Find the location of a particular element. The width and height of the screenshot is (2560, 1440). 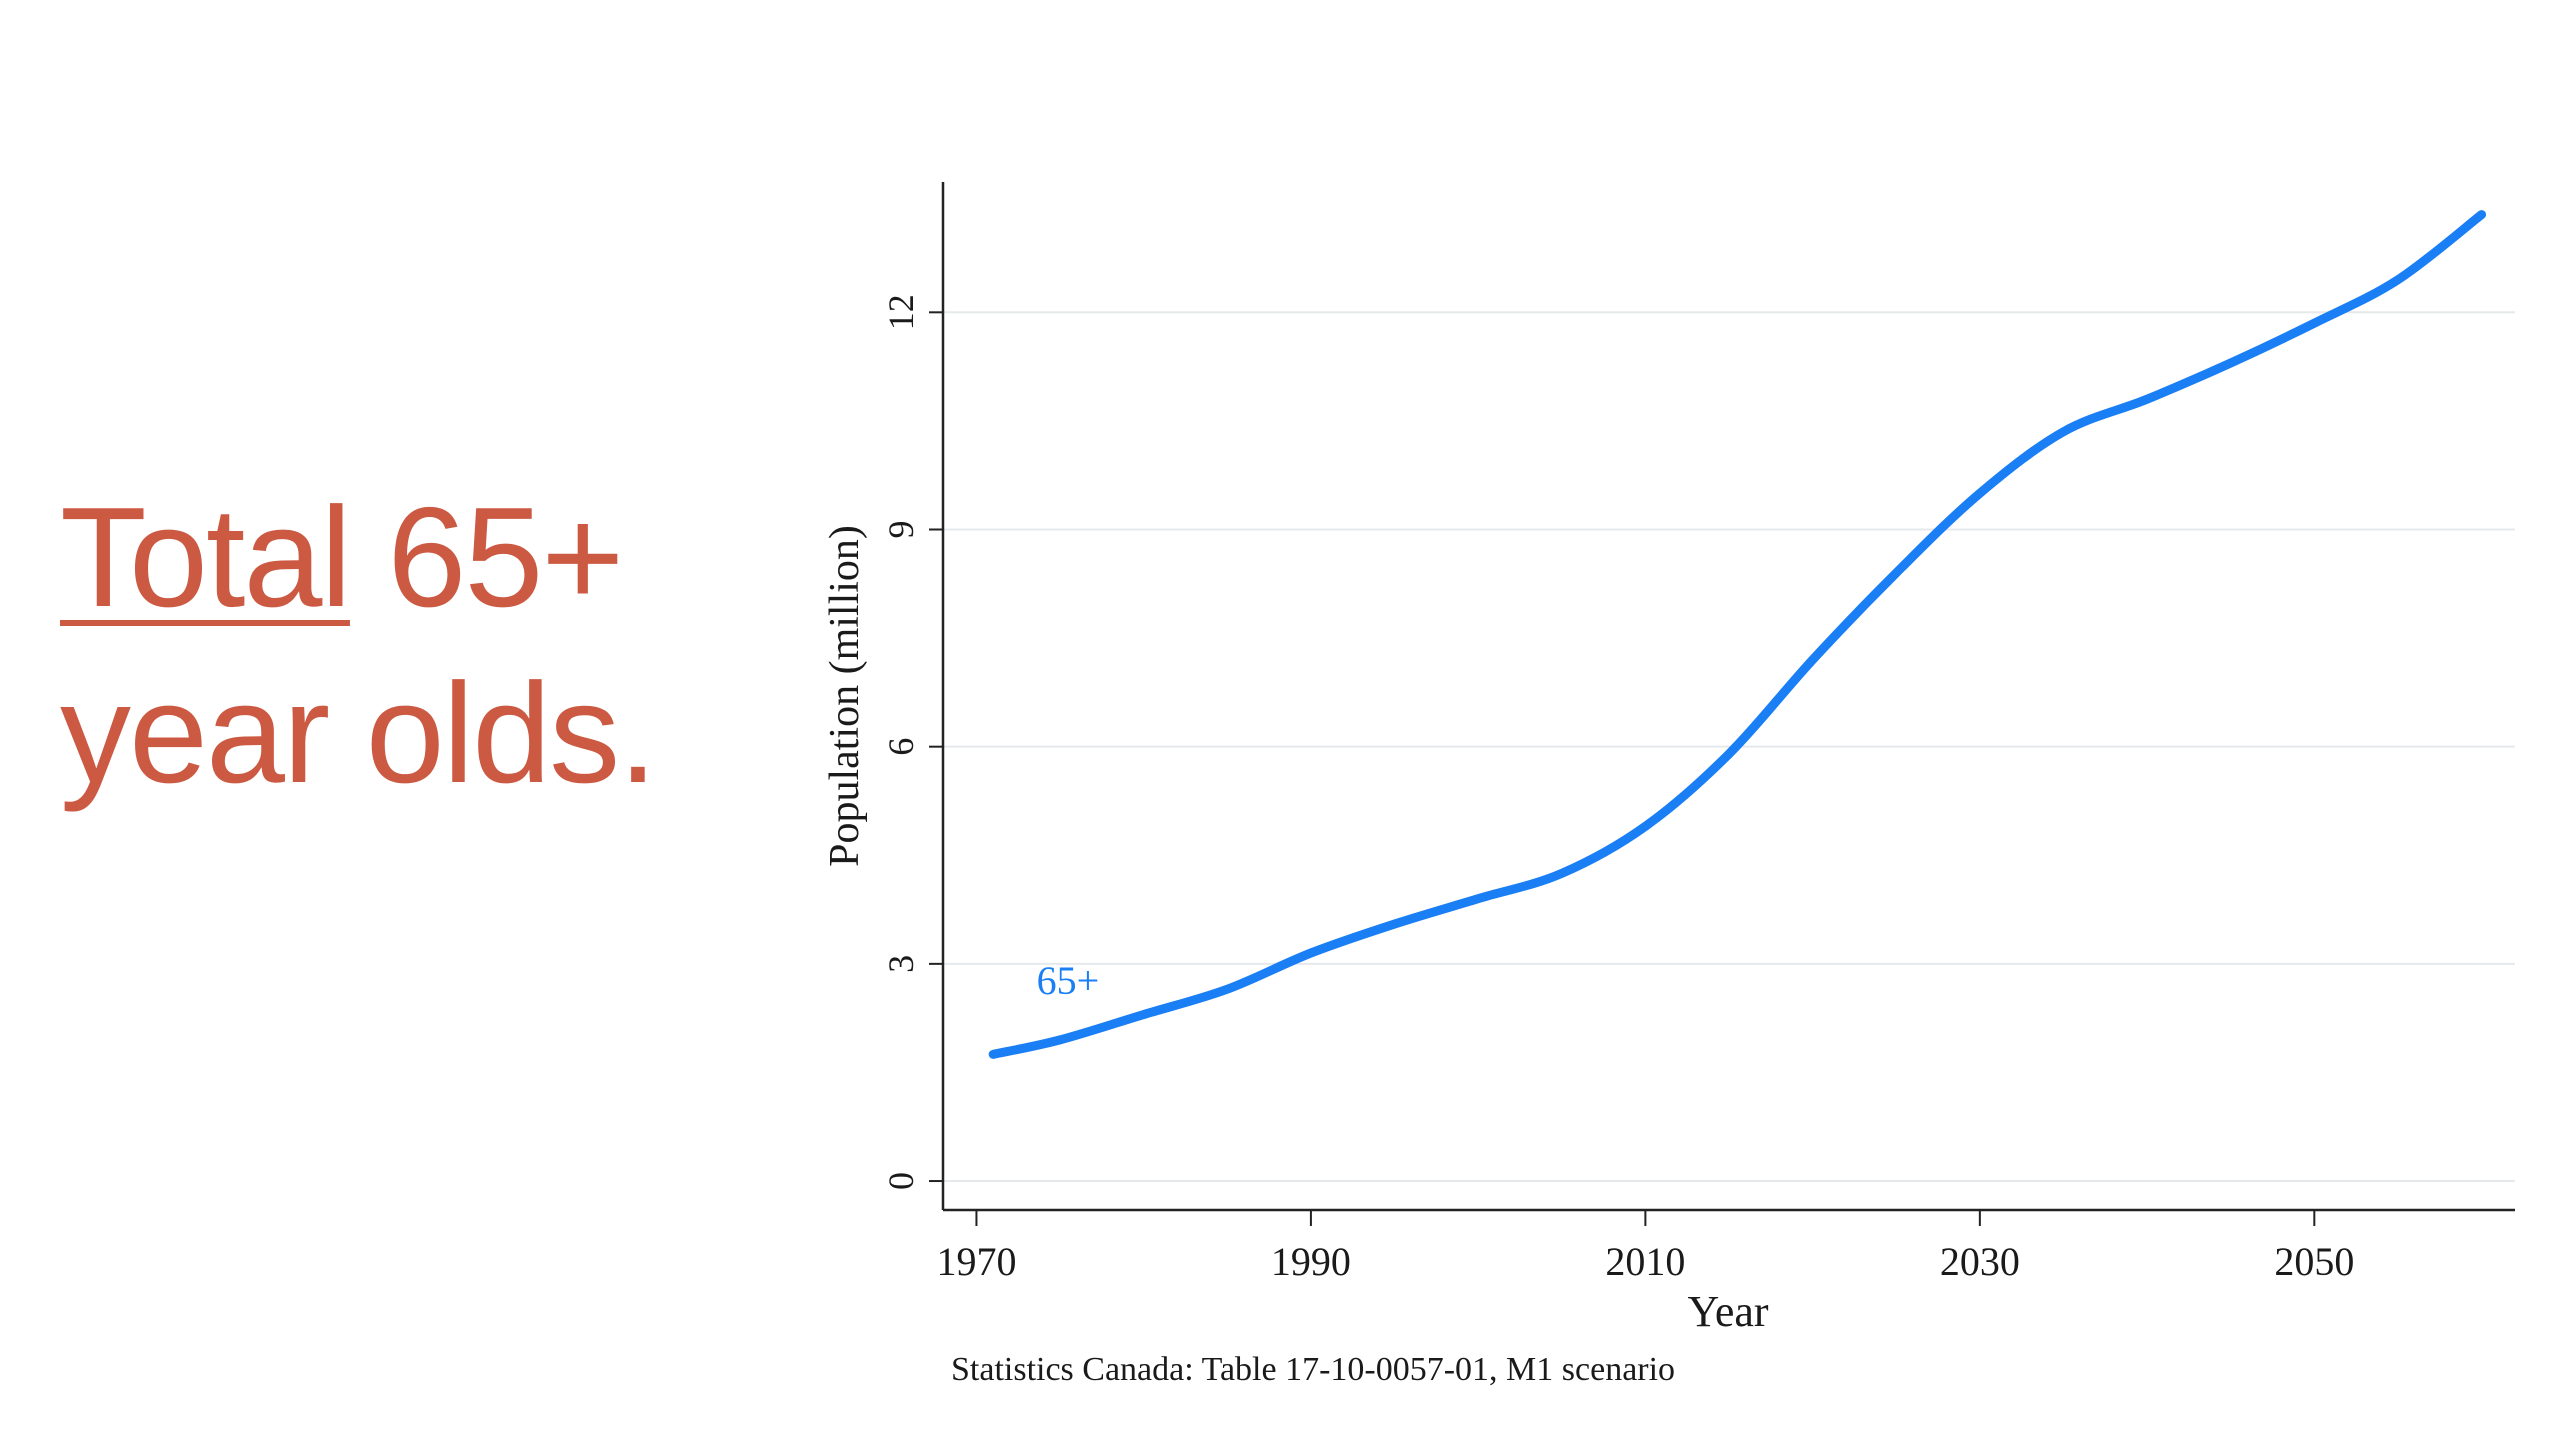

headline-line2: year olds. is located at coordinates (359, 733).